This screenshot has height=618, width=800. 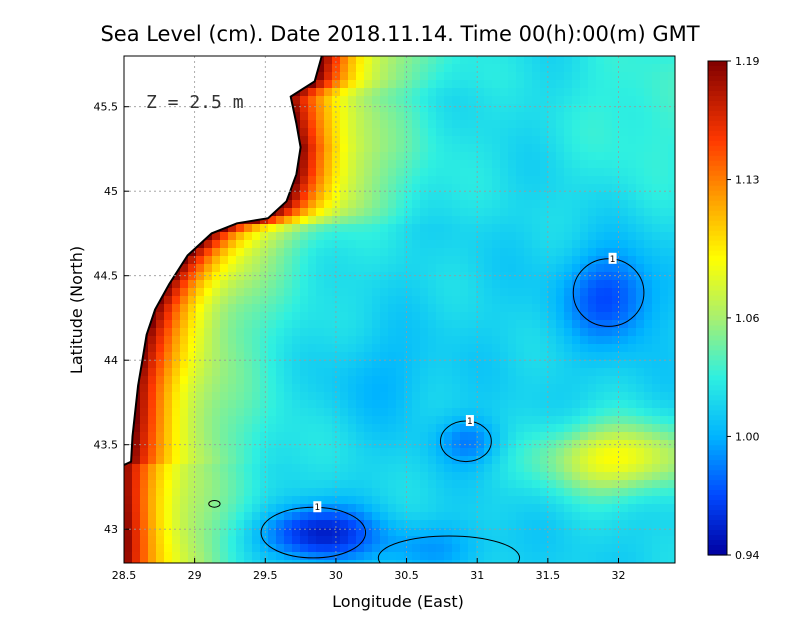 I want to click on y-tick-label: 45.5, so click(x=106, y=107).